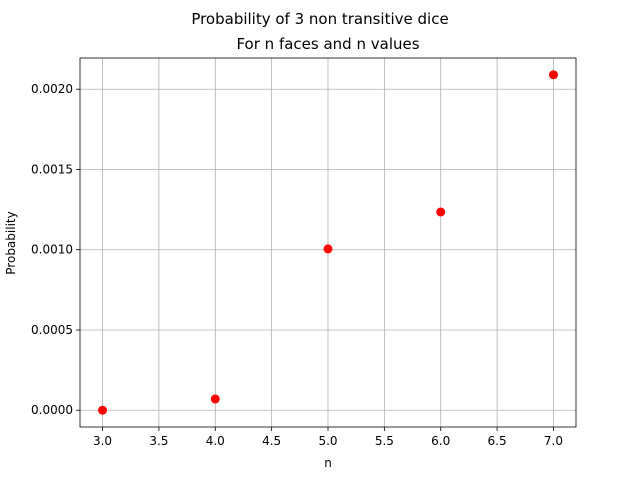  What do you see at coordinates (52, 250) in the screenshot?
I see `y-tick-label: 0.0010` at bounding box center [52, 250].